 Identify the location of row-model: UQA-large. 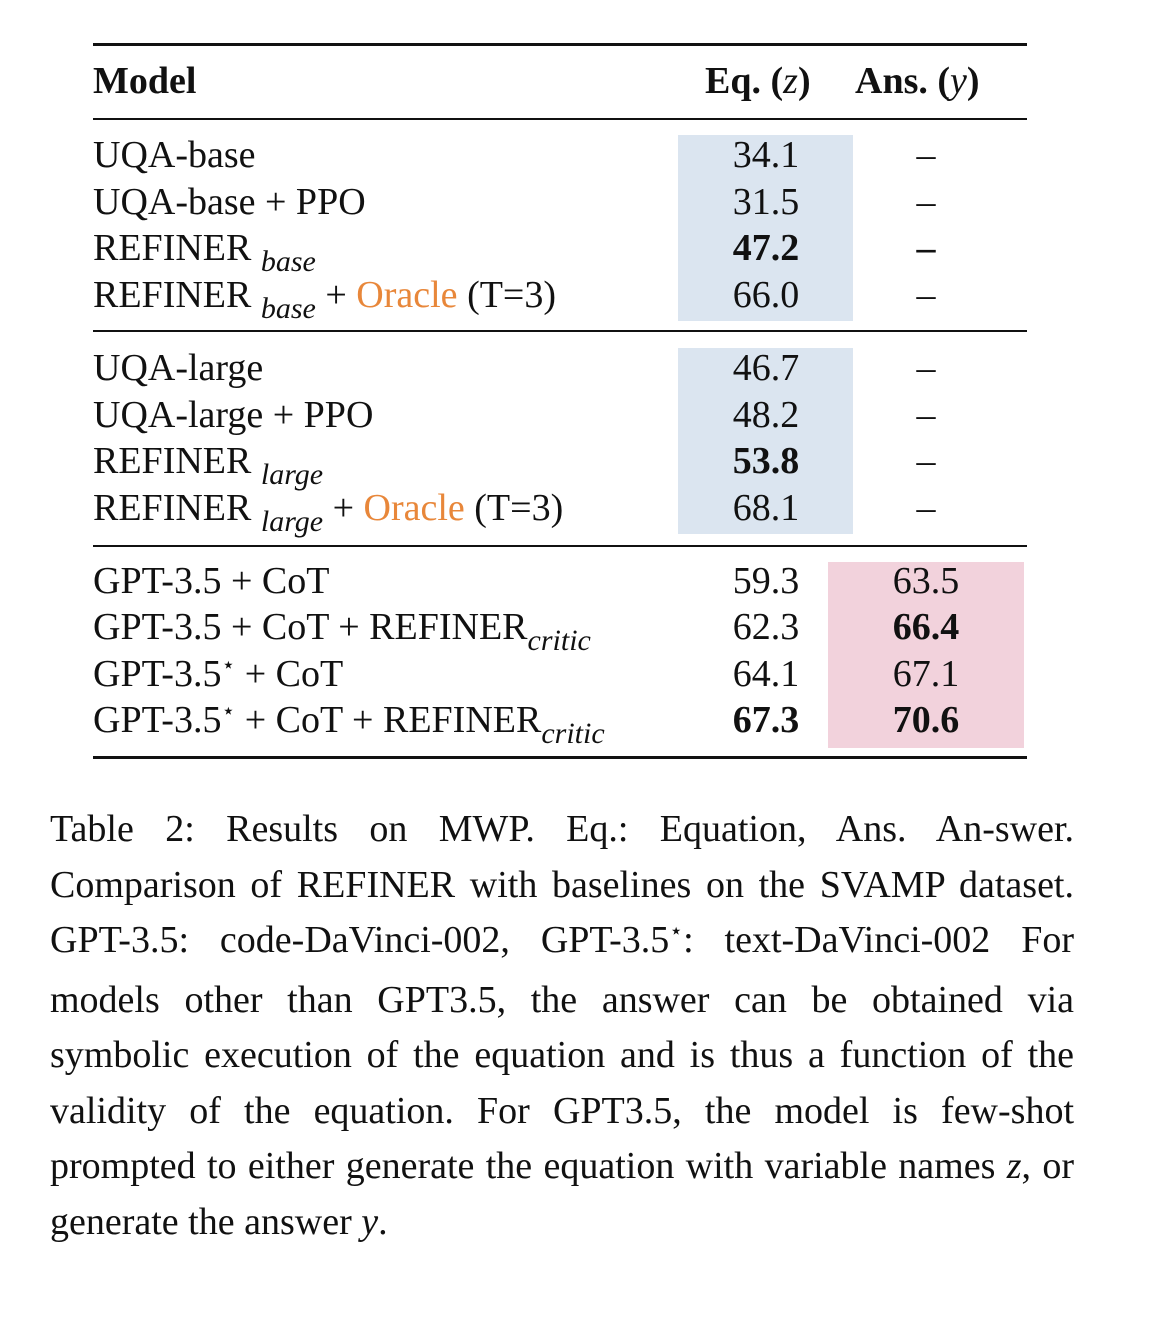
(178, 368).